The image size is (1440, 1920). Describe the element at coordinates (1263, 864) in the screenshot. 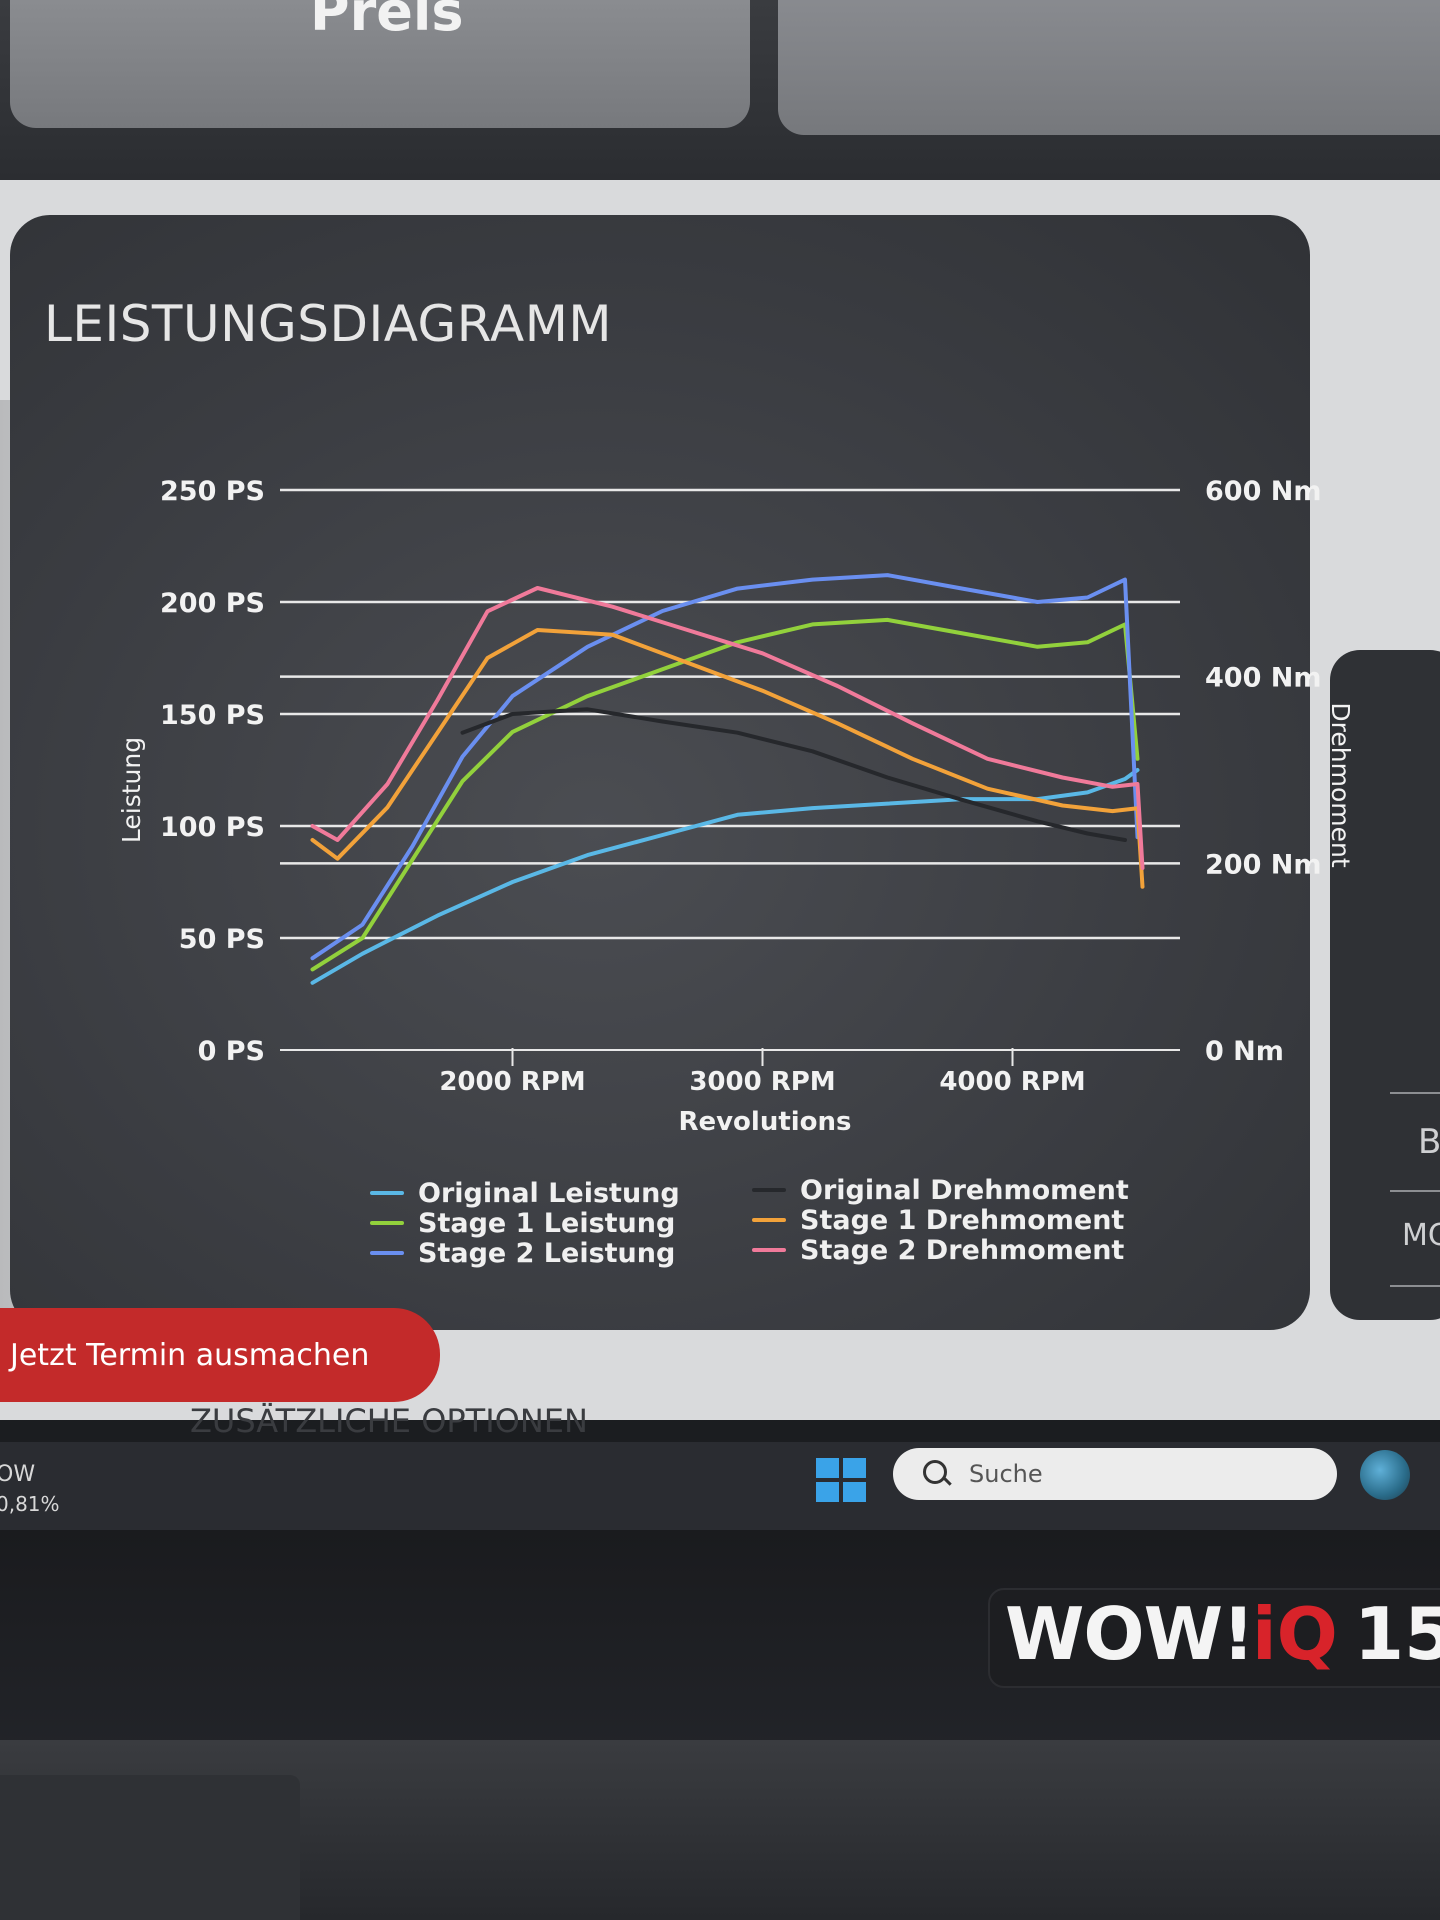

I see `y2-tick-label: 200 Nm` at that location.